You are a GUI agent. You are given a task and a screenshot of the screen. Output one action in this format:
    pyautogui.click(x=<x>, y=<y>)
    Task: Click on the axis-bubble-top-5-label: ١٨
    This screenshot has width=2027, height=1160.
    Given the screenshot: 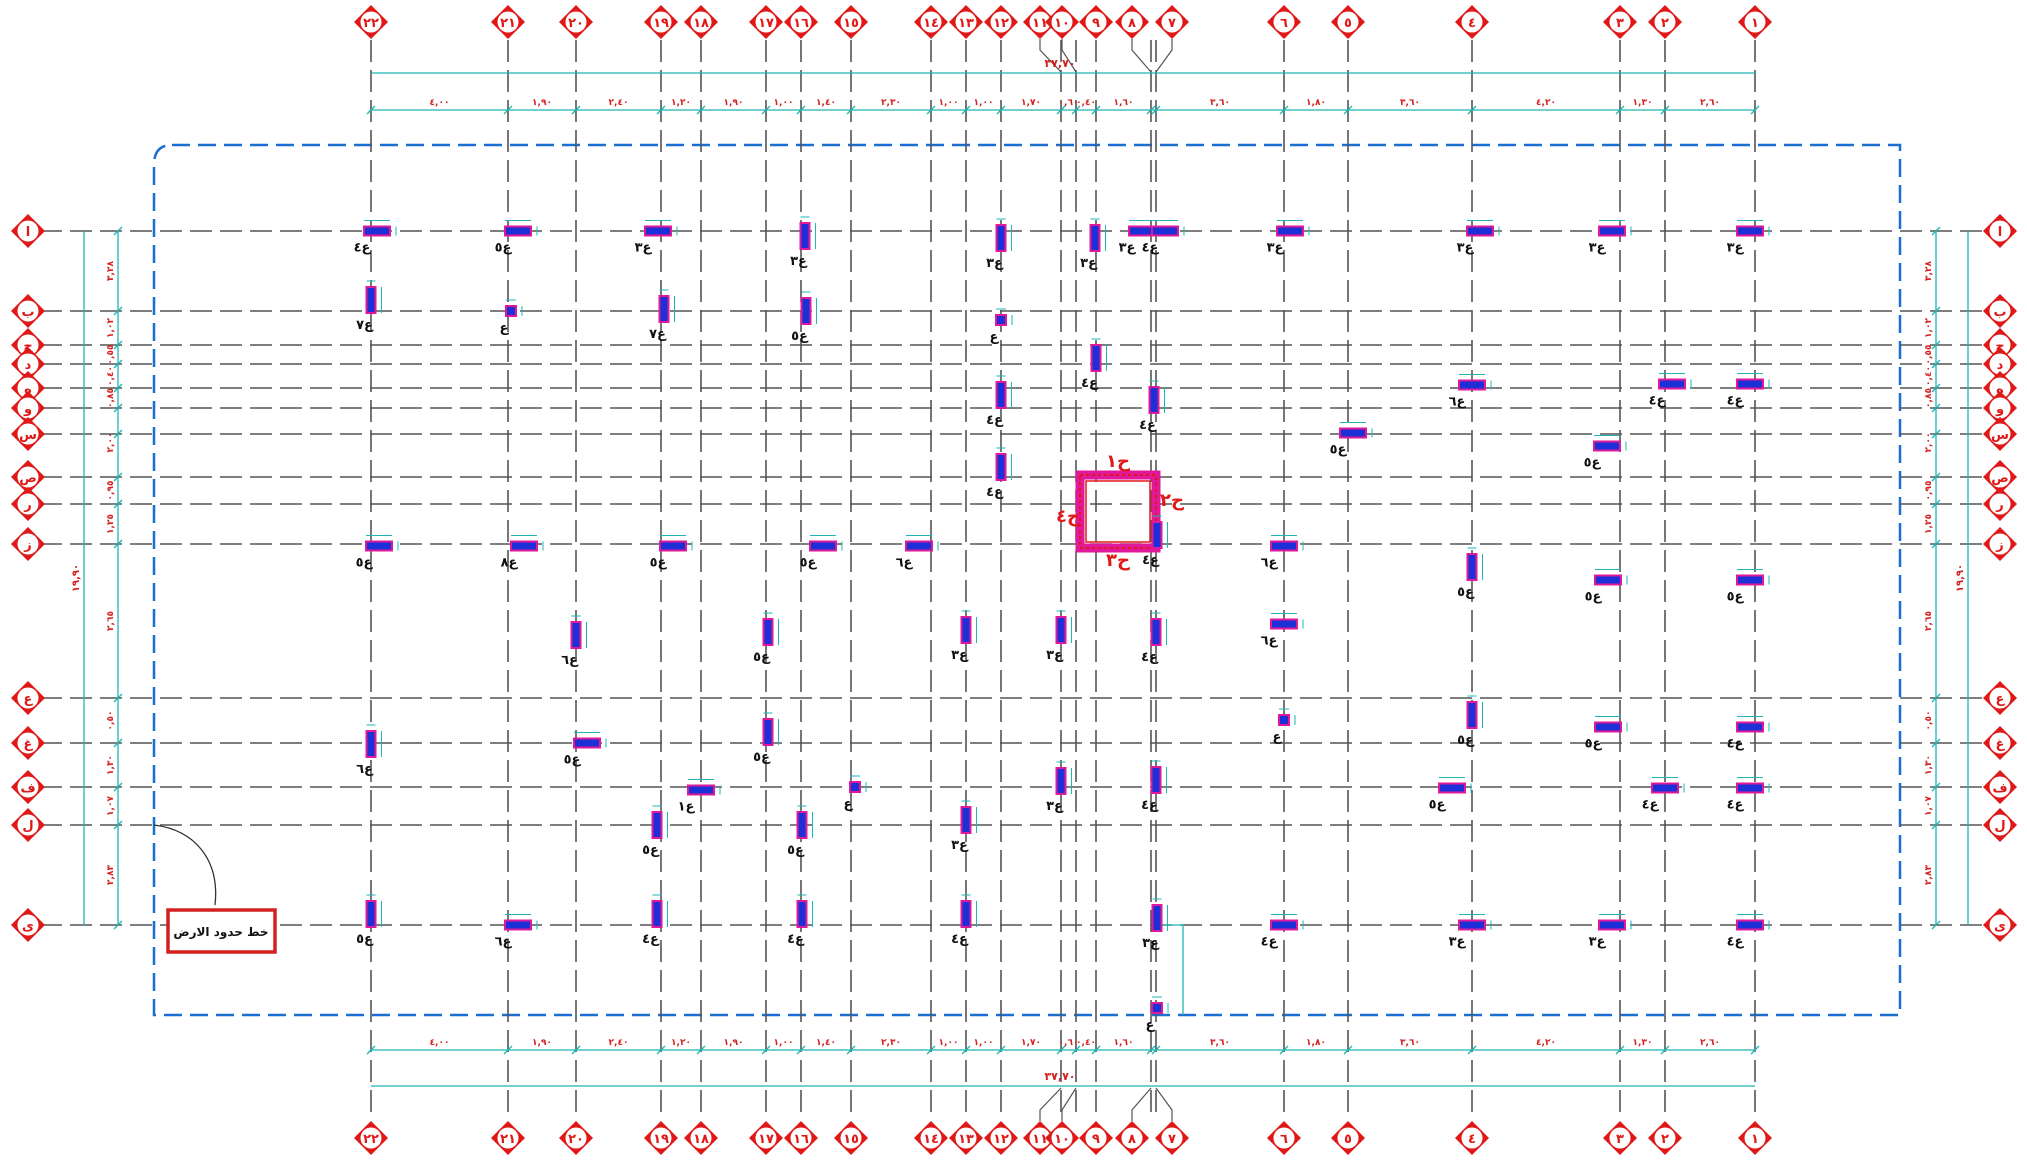 What is the action you would take?
    pyautogui.click(x=701, y=23)
    